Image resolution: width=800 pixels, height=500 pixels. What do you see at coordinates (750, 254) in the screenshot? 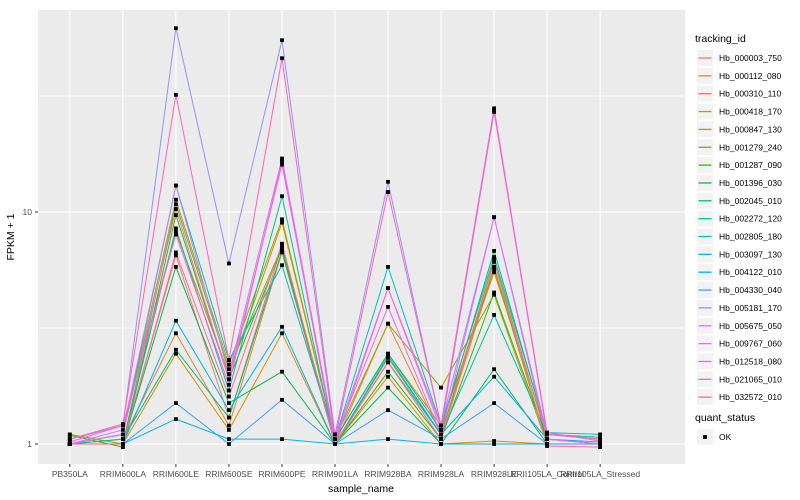
I see `legend-label: Hb_003097_130` at bounding box center [750, 254].